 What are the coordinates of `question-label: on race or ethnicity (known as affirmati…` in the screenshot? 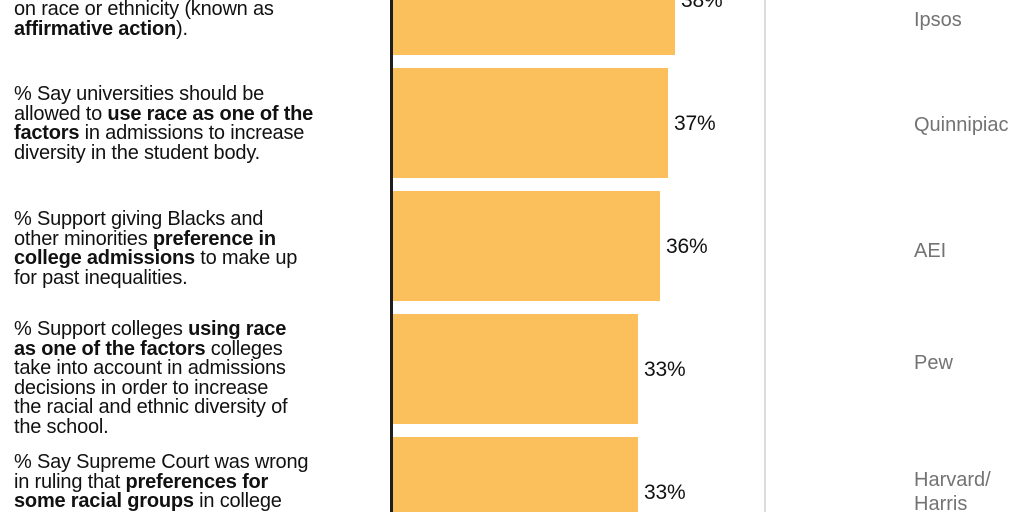 It's located at (200, 19).